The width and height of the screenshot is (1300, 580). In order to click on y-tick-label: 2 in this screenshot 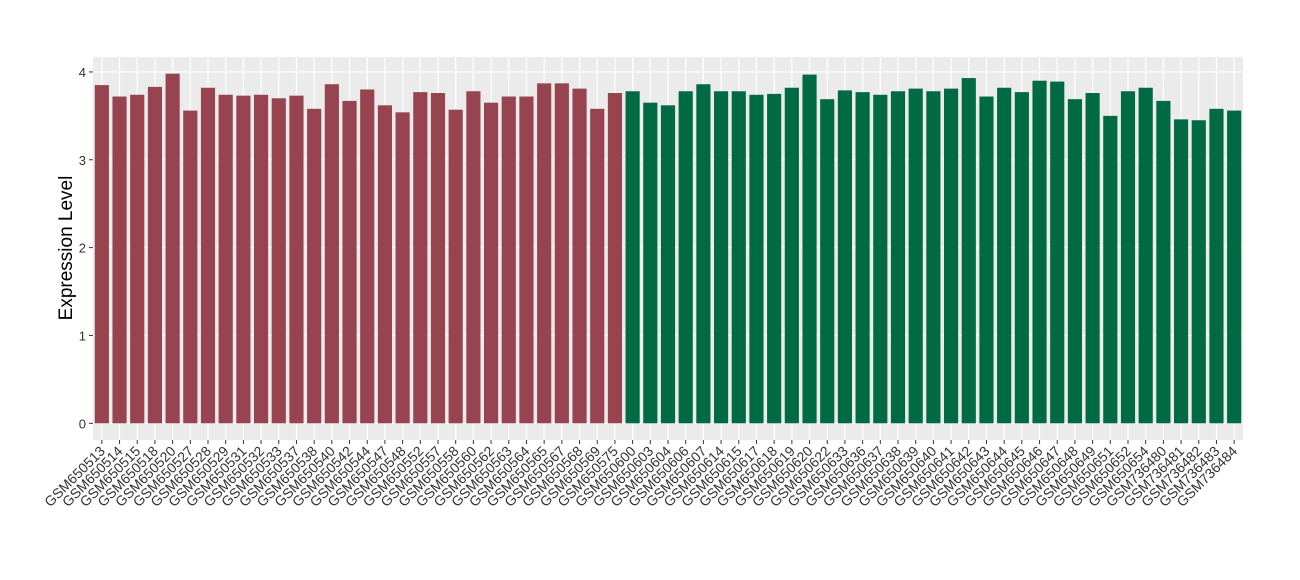, I will do `click(82, 248)`.